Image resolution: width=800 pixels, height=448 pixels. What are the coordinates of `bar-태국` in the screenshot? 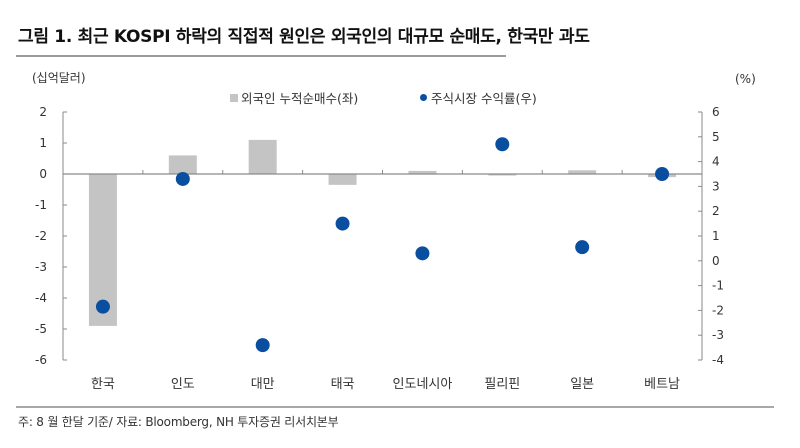 It's located at (342, 179).